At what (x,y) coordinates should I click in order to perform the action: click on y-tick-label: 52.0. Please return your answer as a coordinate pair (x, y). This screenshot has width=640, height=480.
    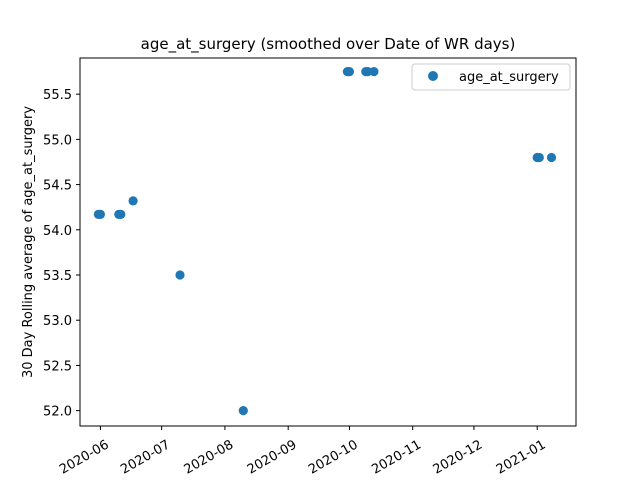
    Looking at the image, I should click on (57, 412).